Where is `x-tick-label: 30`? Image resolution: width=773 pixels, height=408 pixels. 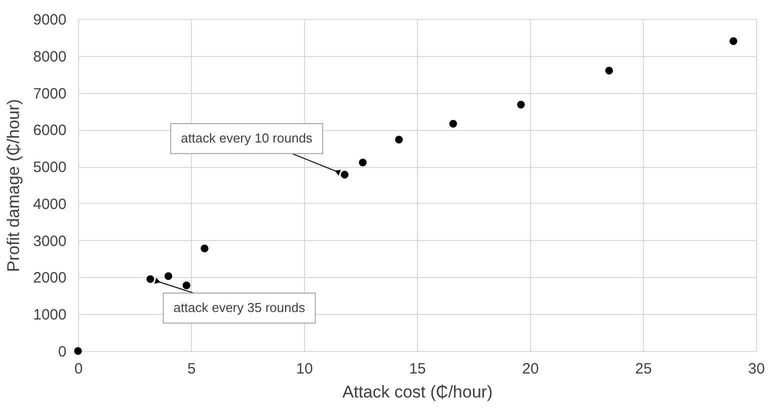
x-tick-label: 30 is located at coordinates (756, 369).